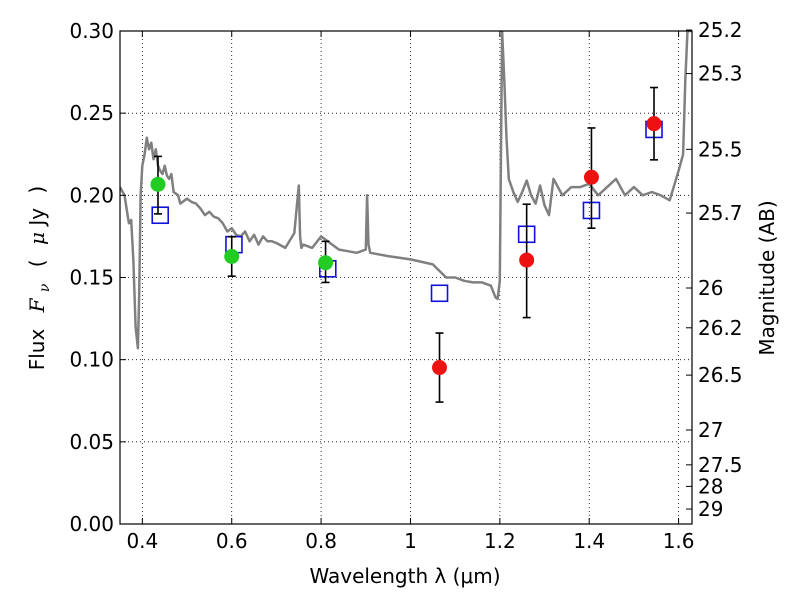  I want to click on y-tick-label: 0.20, so click(91, 195).